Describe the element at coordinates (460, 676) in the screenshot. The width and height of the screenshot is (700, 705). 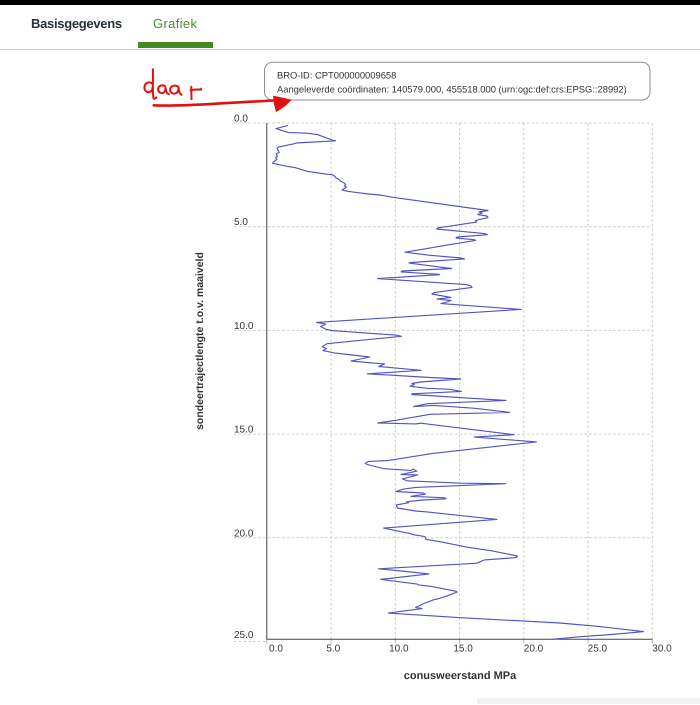
I see `svg-text: conusweerstand MPa` at that location.